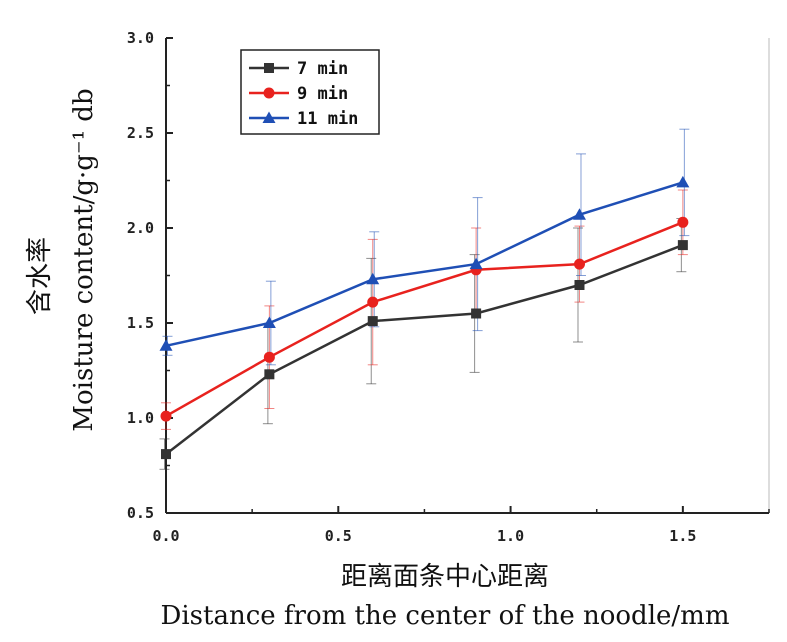  Describe the element at coordinates (445, 577) in the screenshot. I see `x-axis-title-cn: 距离面条中心距离` at that location.